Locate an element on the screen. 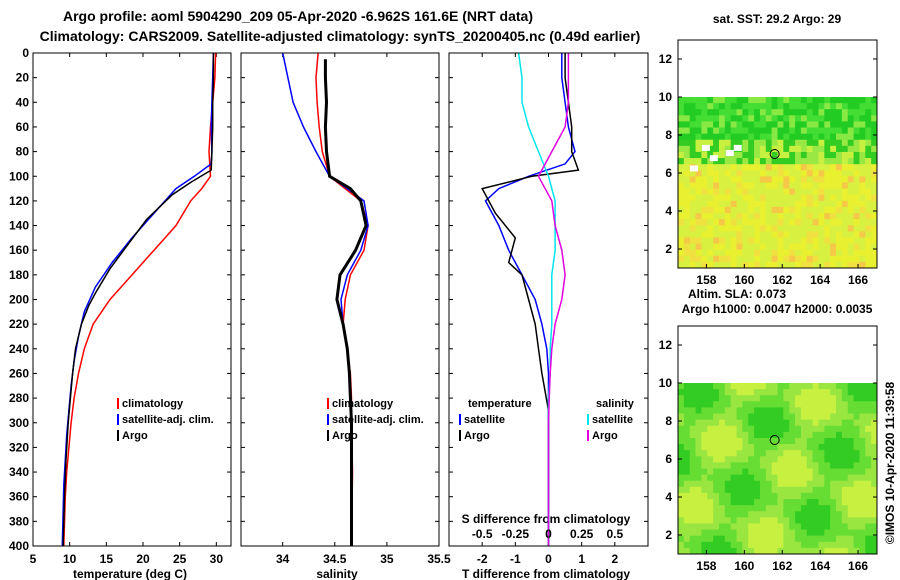 The width and height of the screenshot is (900, 580). series-line-satellite-adj-clim- is located at coordinates (138, 299).